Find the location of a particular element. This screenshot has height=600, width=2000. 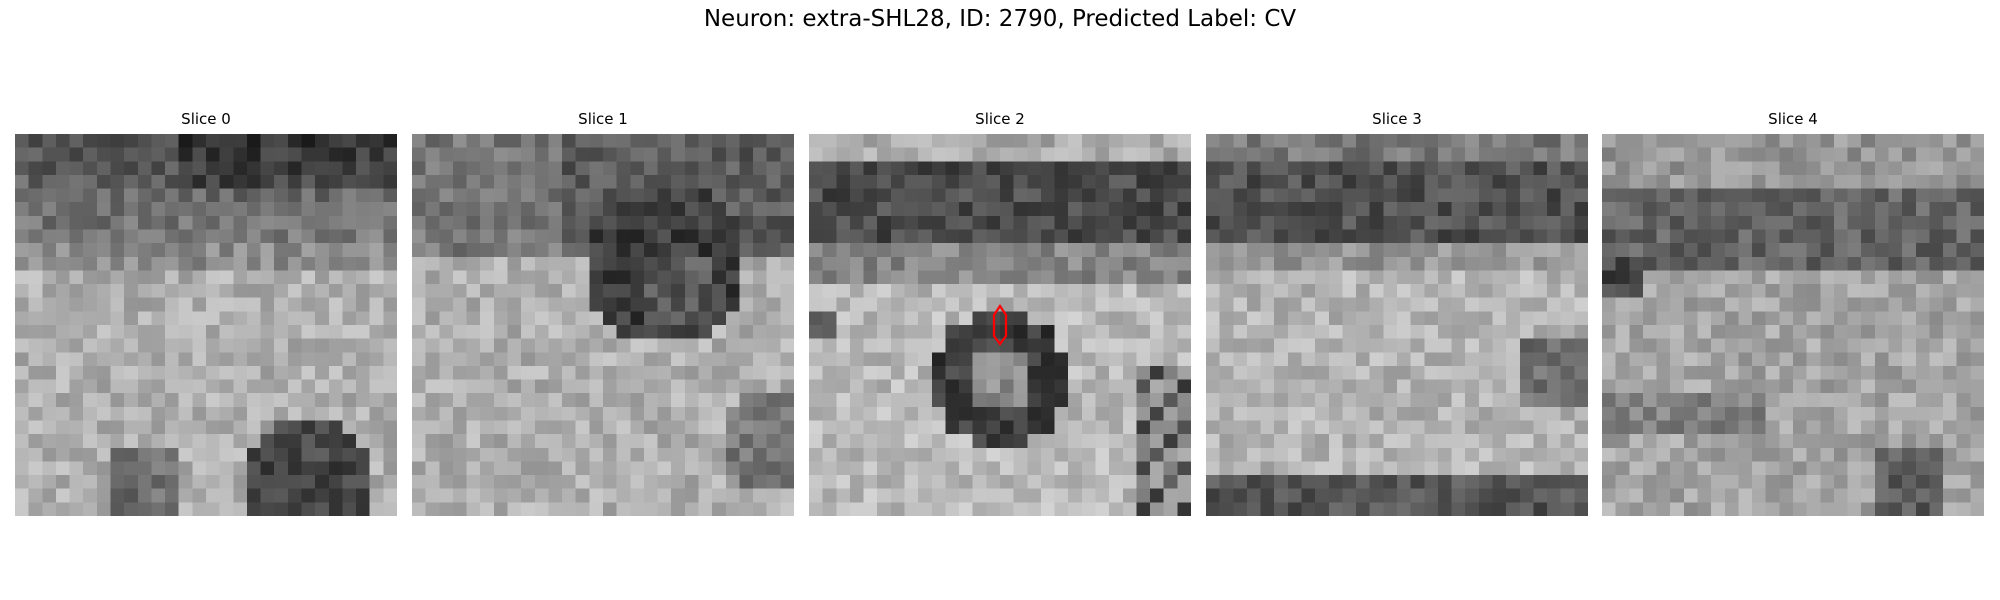

slice-1-image is located at coordinates (603, 325).